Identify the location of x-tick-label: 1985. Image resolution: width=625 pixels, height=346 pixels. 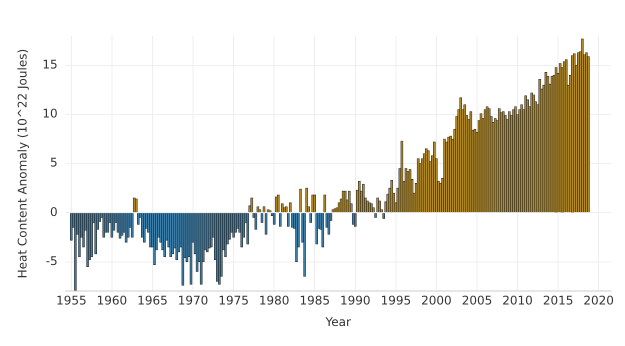
(314, 301).